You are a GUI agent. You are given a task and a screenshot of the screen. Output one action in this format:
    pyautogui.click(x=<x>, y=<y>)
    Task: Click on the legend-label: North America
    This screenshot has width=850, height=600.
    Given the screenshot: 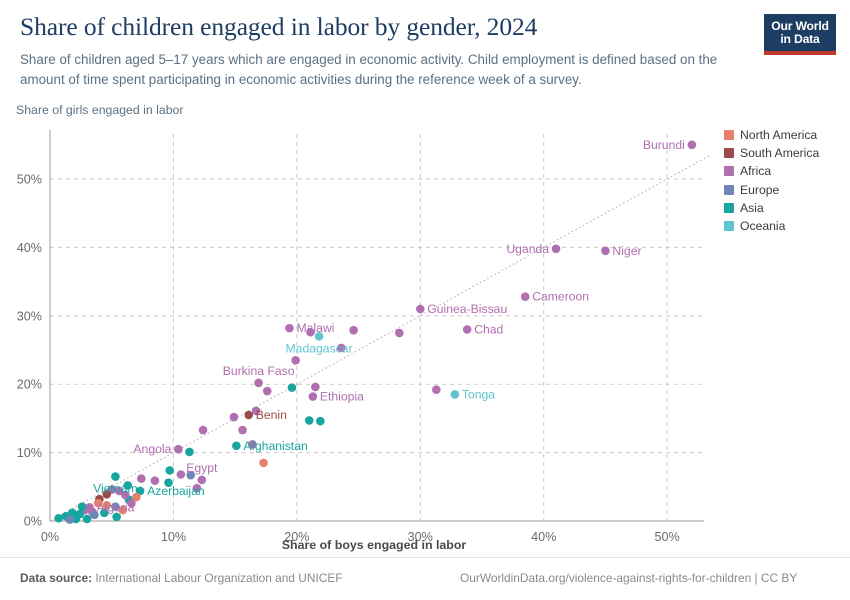 What is the action you would take?
    pyautogui.click(x=779, y=135)
    